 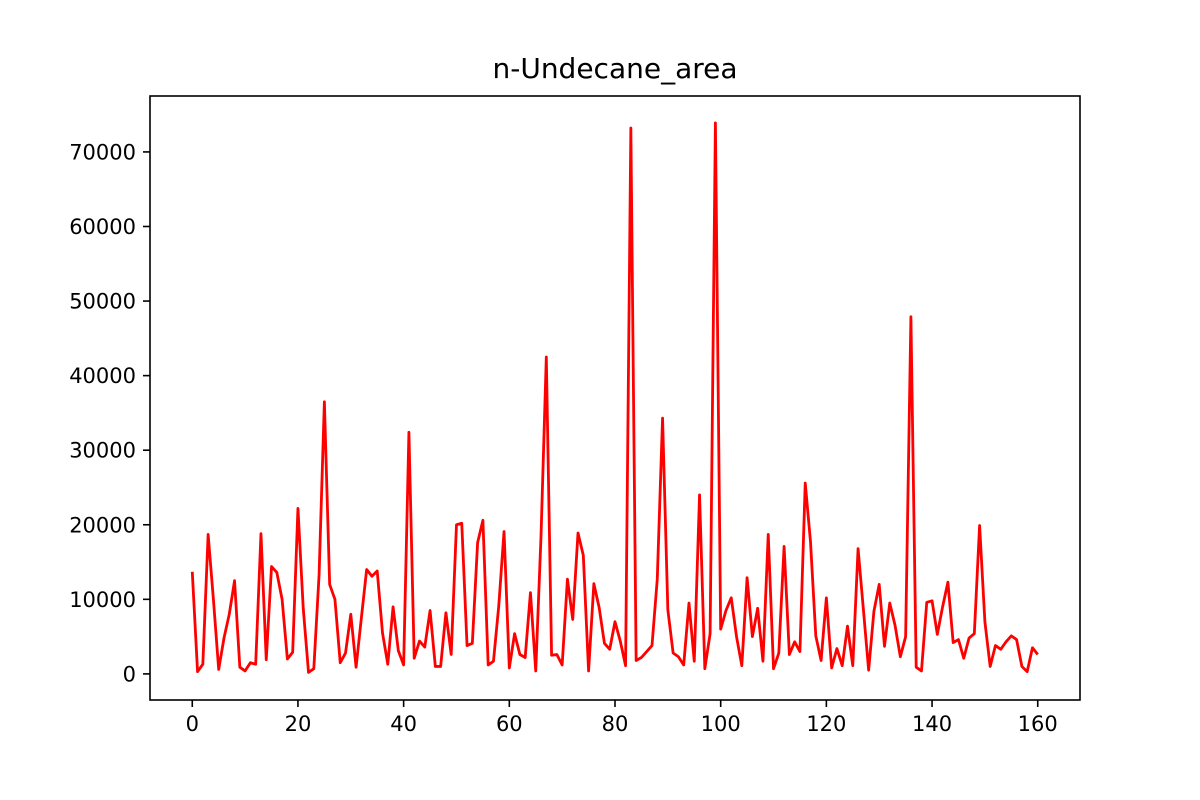 I want to click on x-tick-label: 140, so click(x=932, y=724).